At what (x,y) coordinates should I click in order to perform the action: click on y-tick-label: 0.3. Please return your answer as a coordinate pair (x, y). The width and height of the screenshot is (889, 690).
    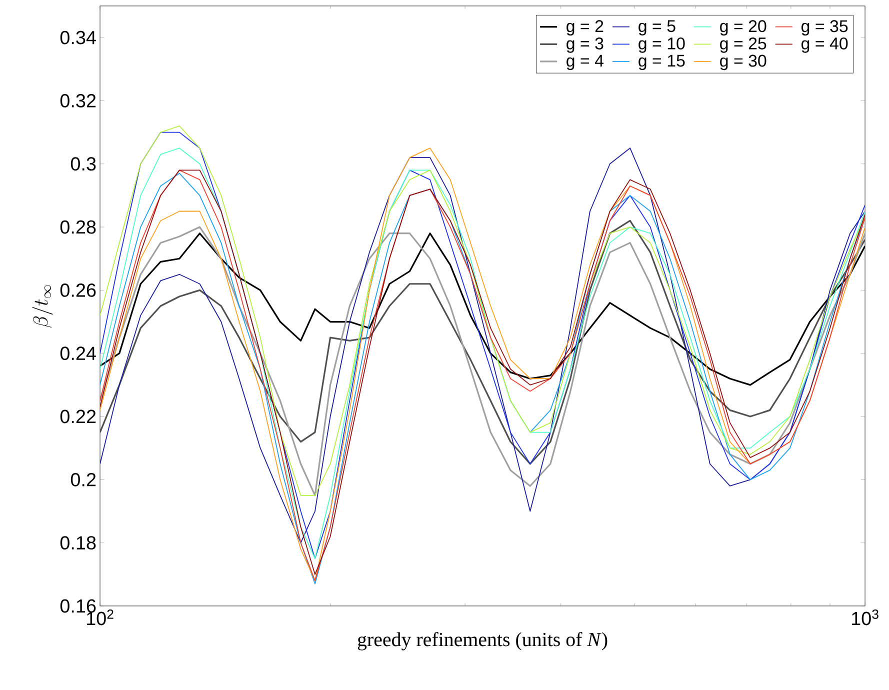
    Looking at the image, I should click on (83, 164).